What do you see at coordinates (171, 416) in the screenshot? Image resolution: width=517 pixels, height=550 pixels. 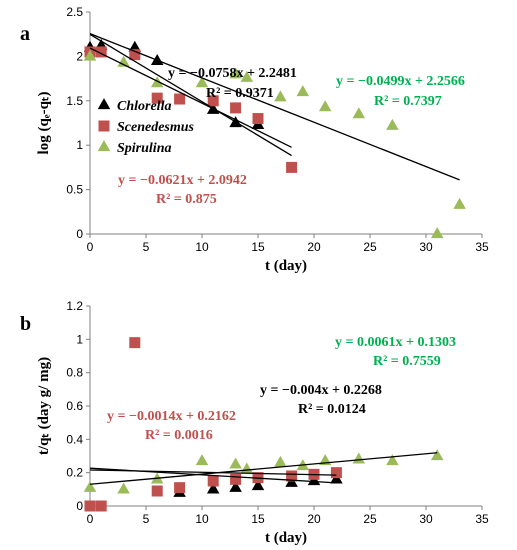 I see `equation-label: y = −0.0014x + 0.2162` at bounding box center [171, 416].